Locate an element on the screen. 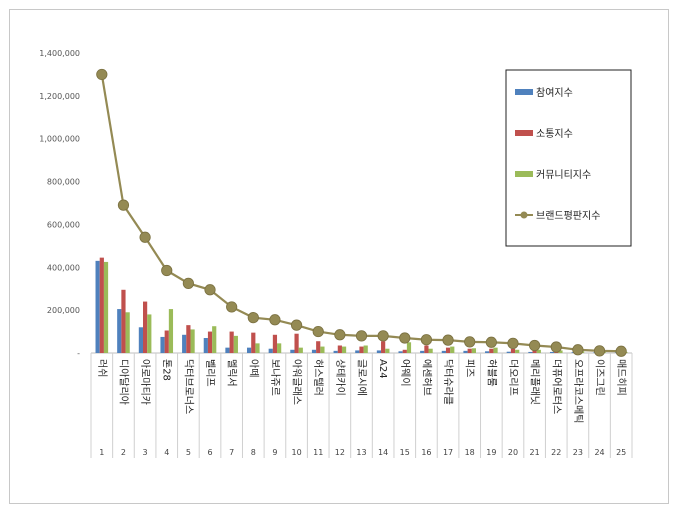 The height and width of the screenshot is (513, 680). category-label: 어웨이 is located at coordinates (405, 373).